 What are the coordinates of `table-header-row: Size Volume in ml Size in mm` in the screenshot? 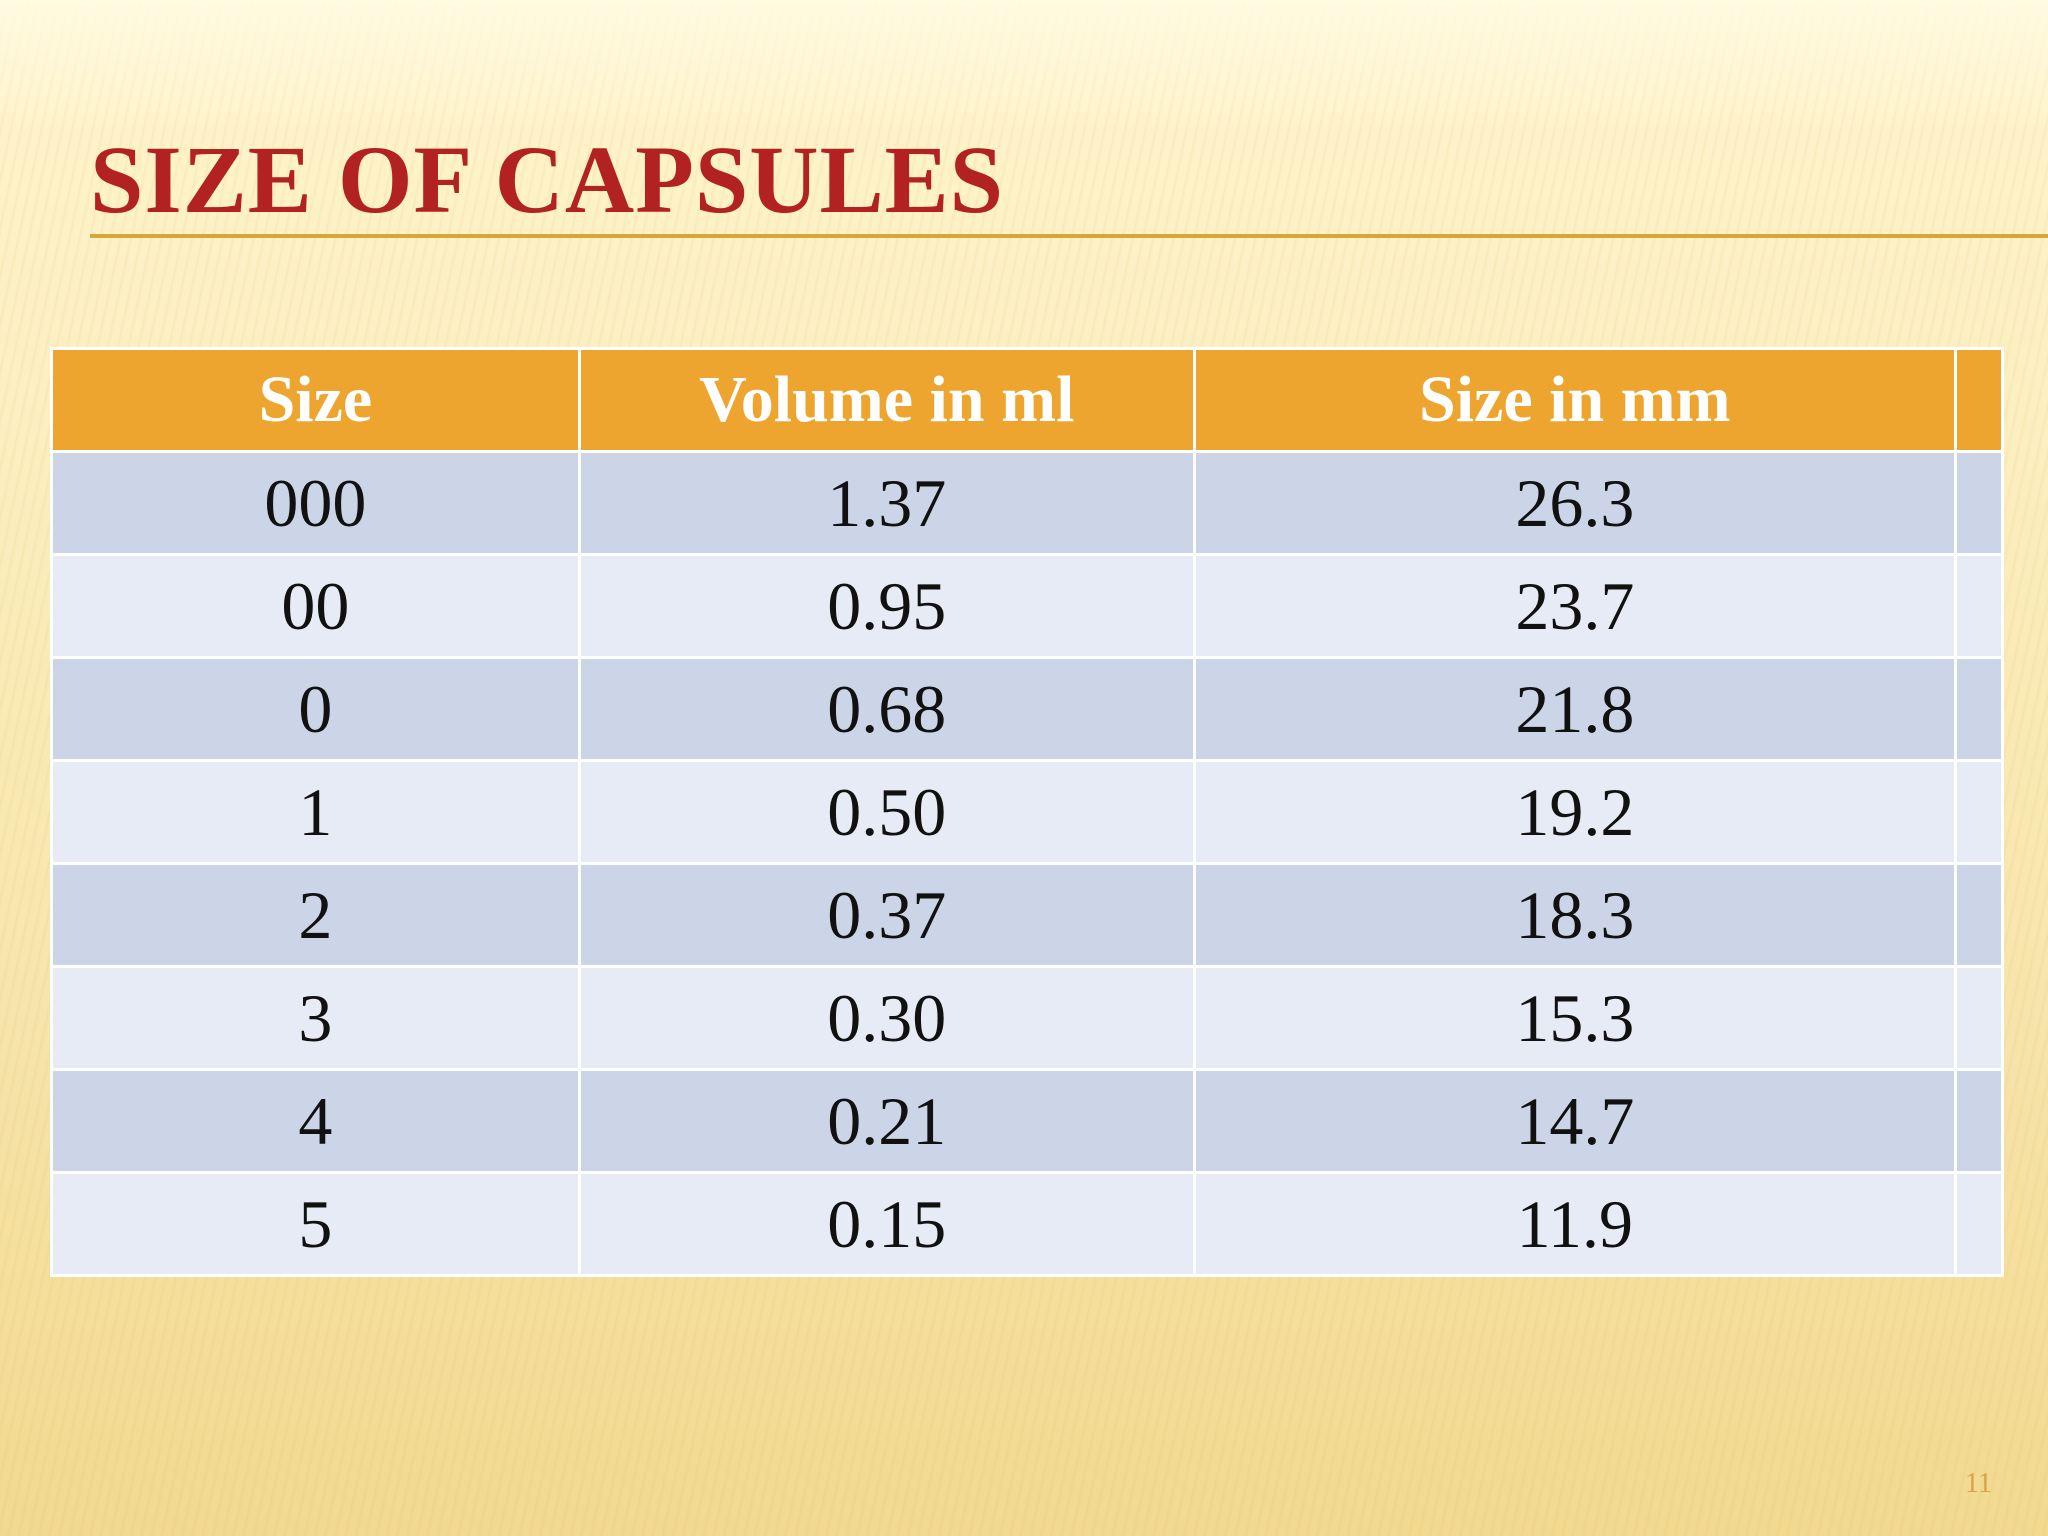 It's located at (1027, 400).